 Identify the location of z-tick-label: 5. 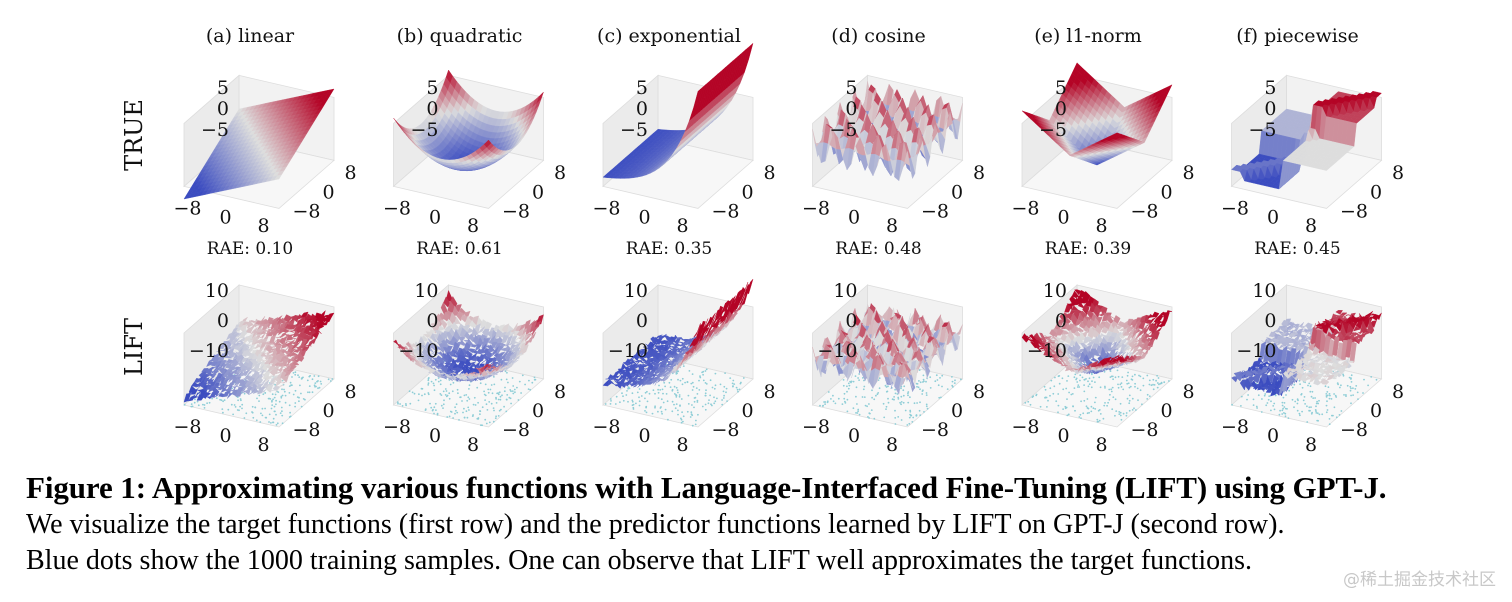
(432, 88).